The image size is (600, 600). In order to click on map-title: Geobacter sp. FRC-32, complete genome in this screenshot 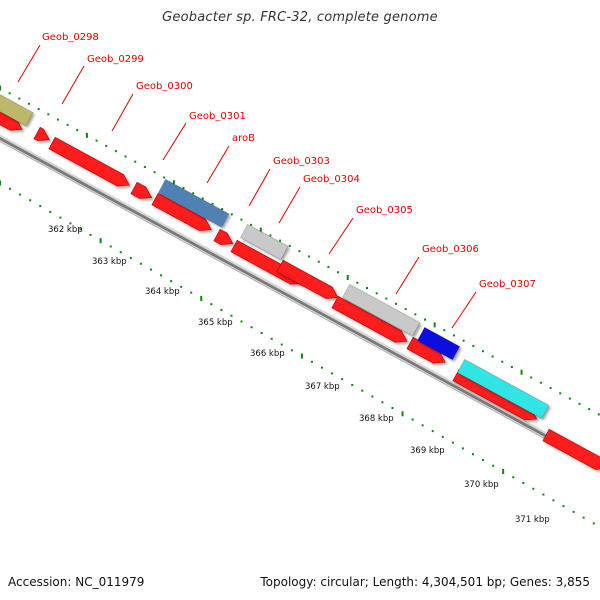, I will do `click(300, 17)`.